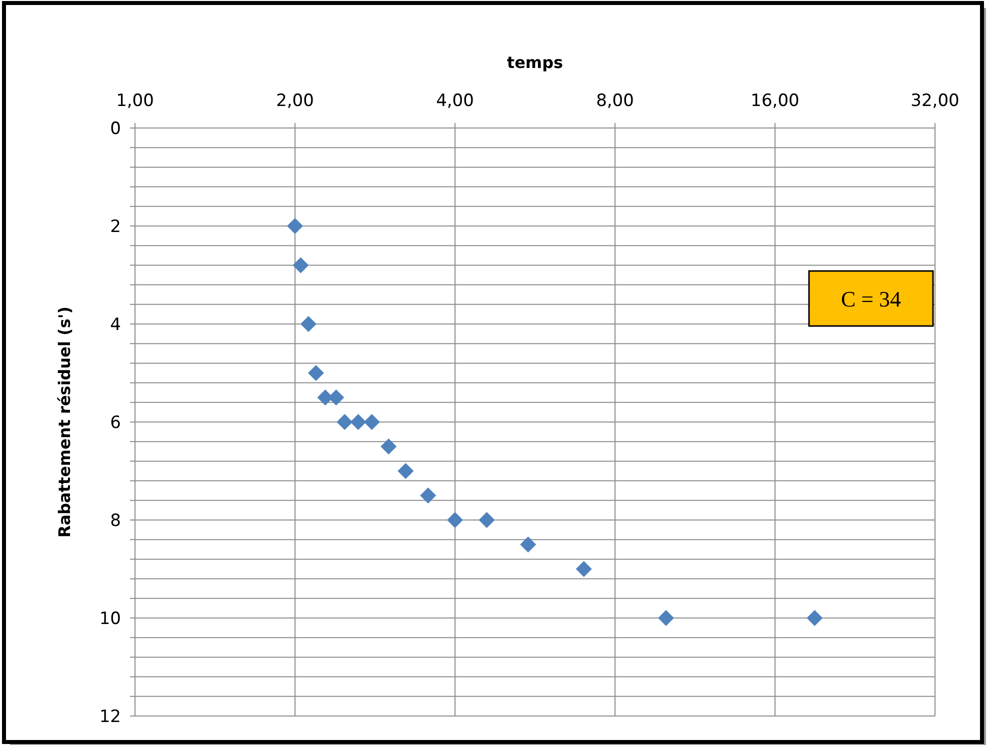 The height and width of the screenshot is (751, 994). What do you see at coordinates (135, 101) in the screenshot?
I see `x-tick-label: 1,00` at bounding box center [135, 101].